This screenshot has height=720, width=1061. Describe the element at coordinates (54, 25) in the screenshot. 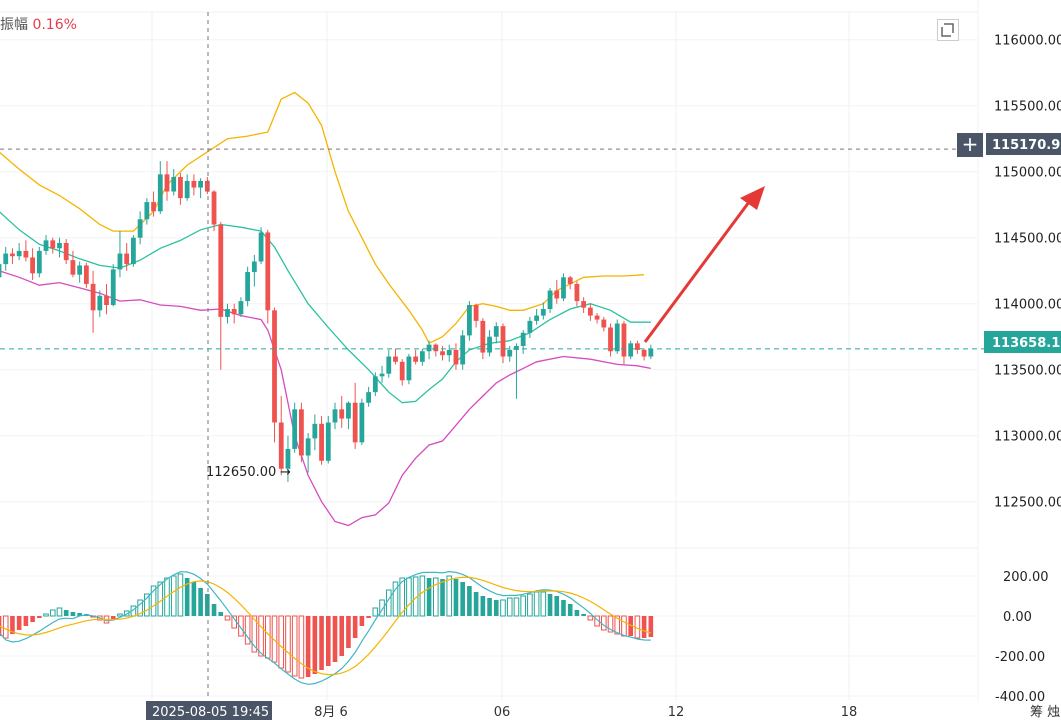

I see `amplitude-value: 0.16%` at that location.